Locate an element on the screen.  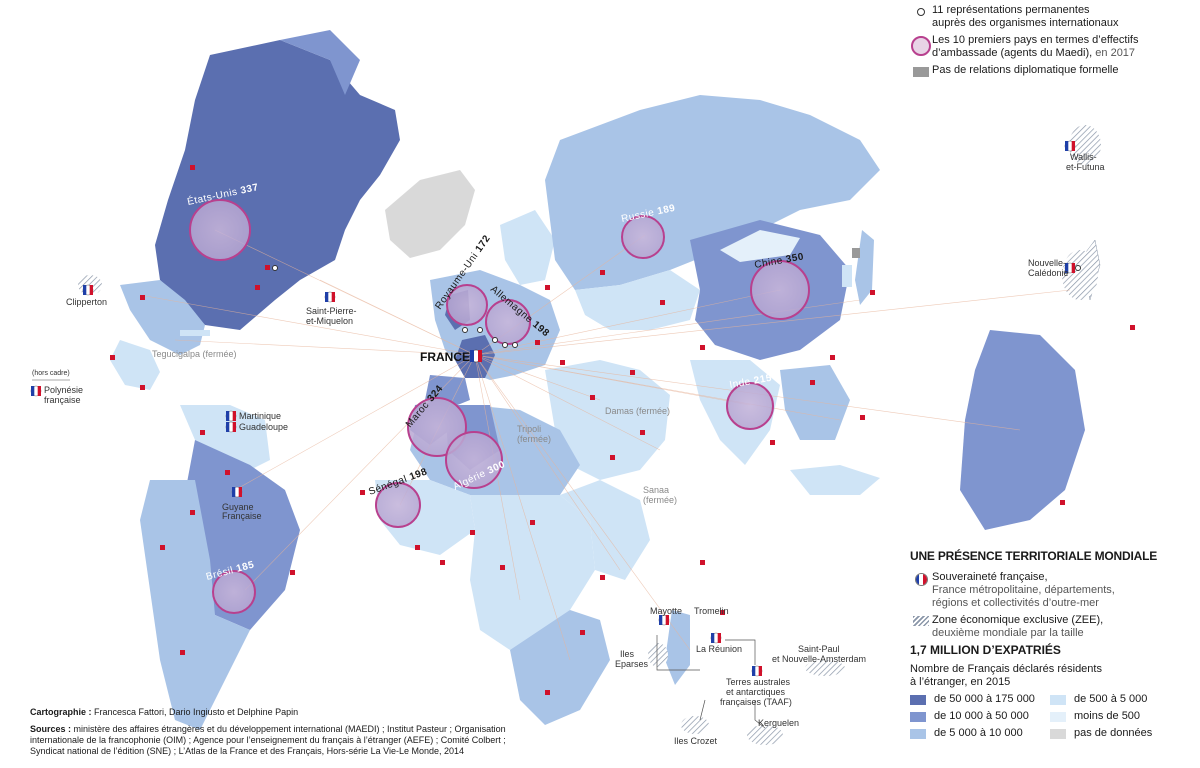
permanent-rep-icon is located at coordinates (921, 12).